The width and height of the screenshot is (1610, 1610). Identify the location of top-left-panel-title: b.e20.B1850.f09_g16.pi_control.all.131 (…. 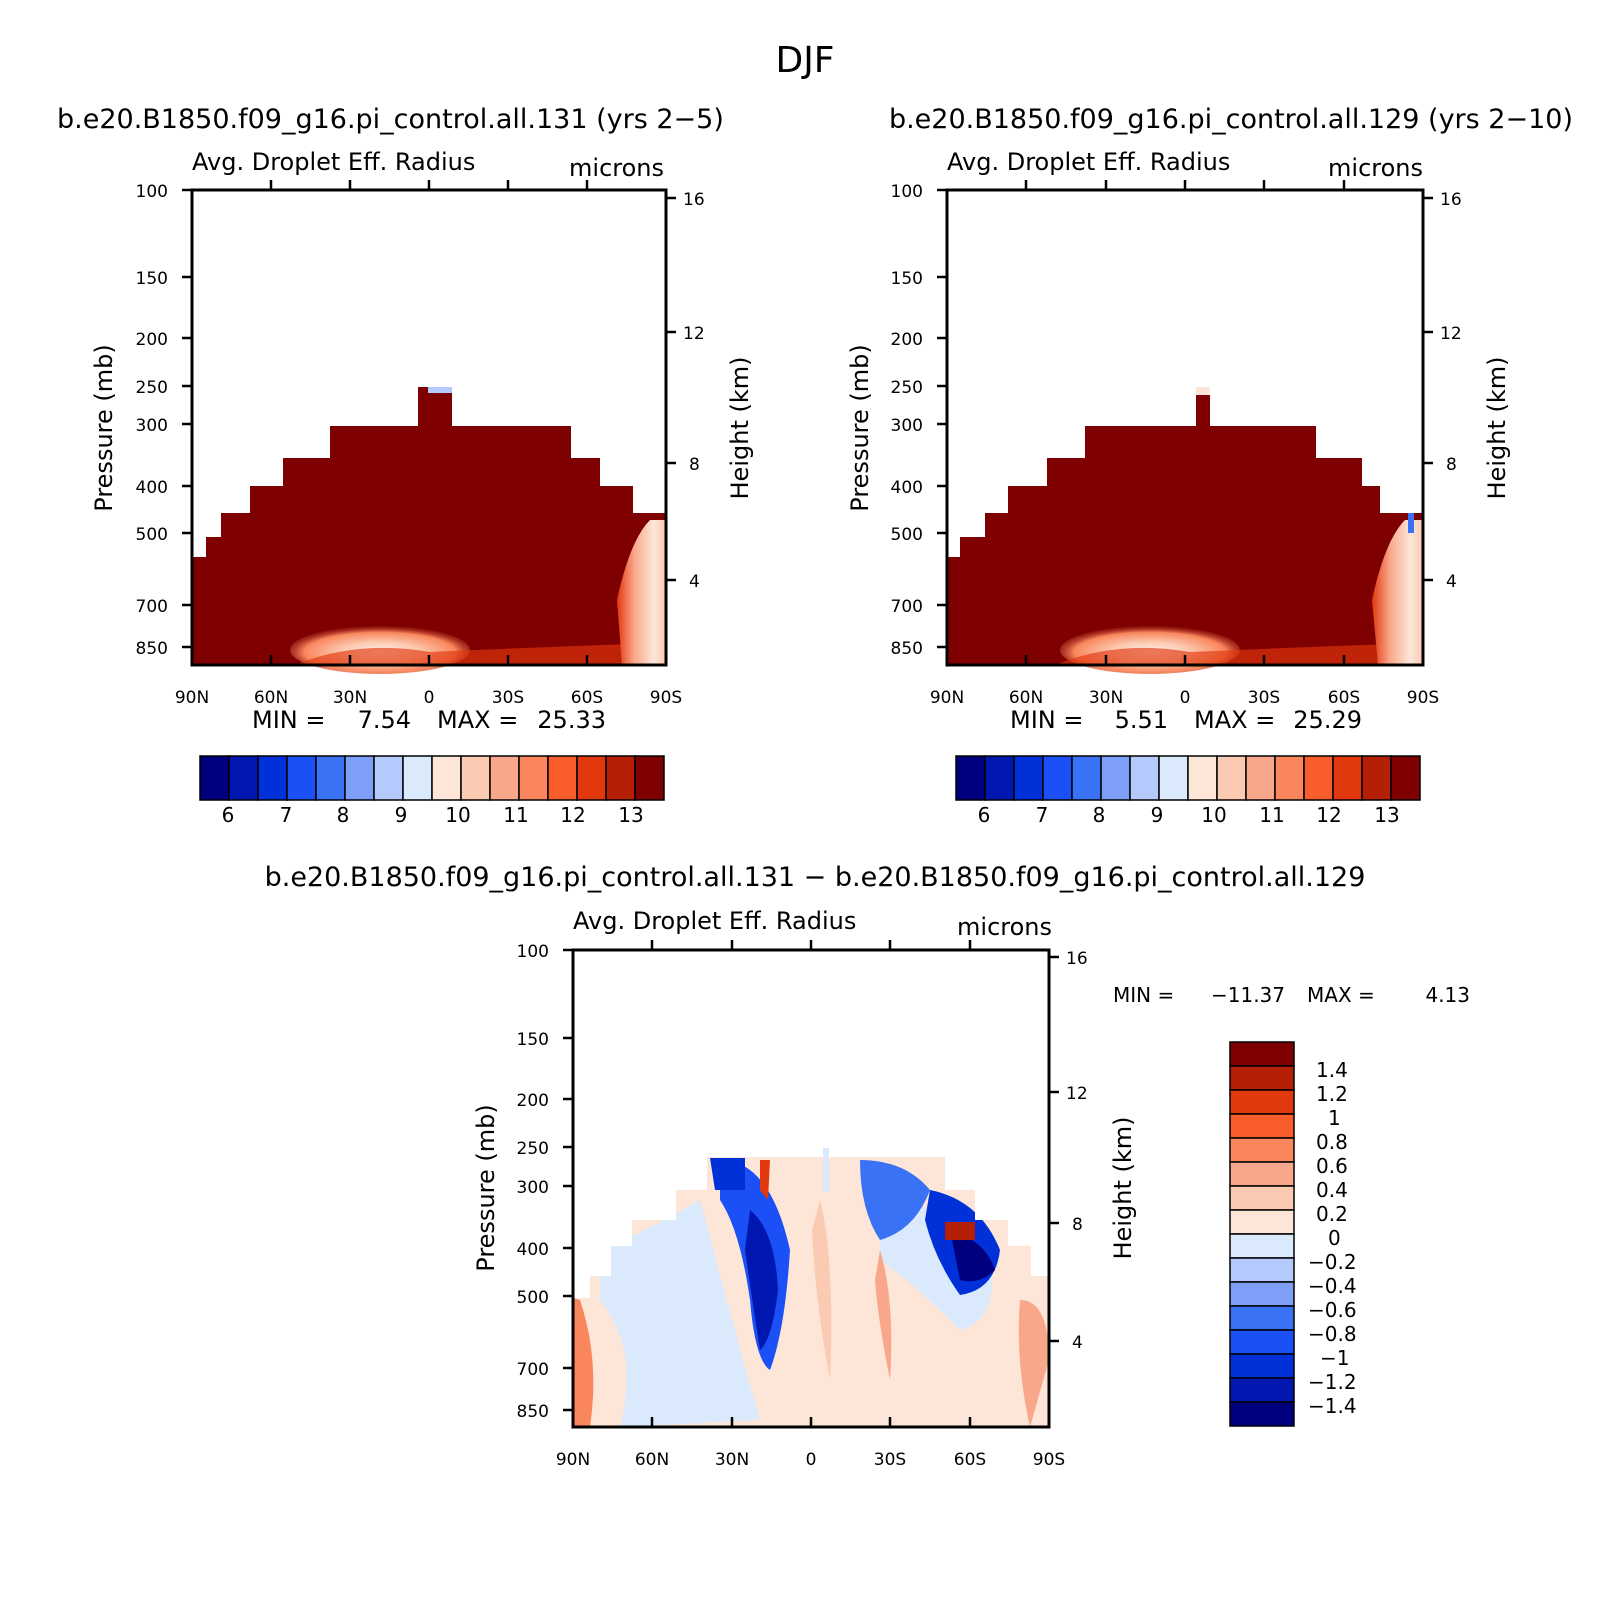
(390, 119).